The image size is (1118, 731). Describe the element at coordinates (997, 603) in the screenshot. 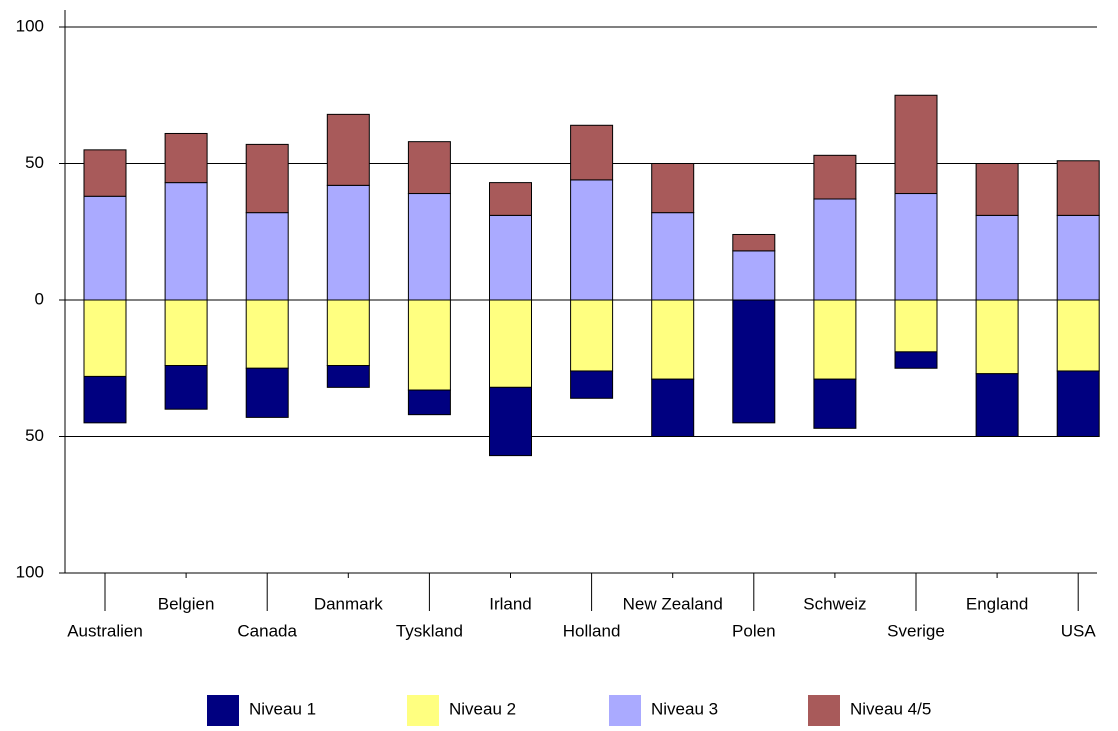

I see `x-tick-label: England` at that location.